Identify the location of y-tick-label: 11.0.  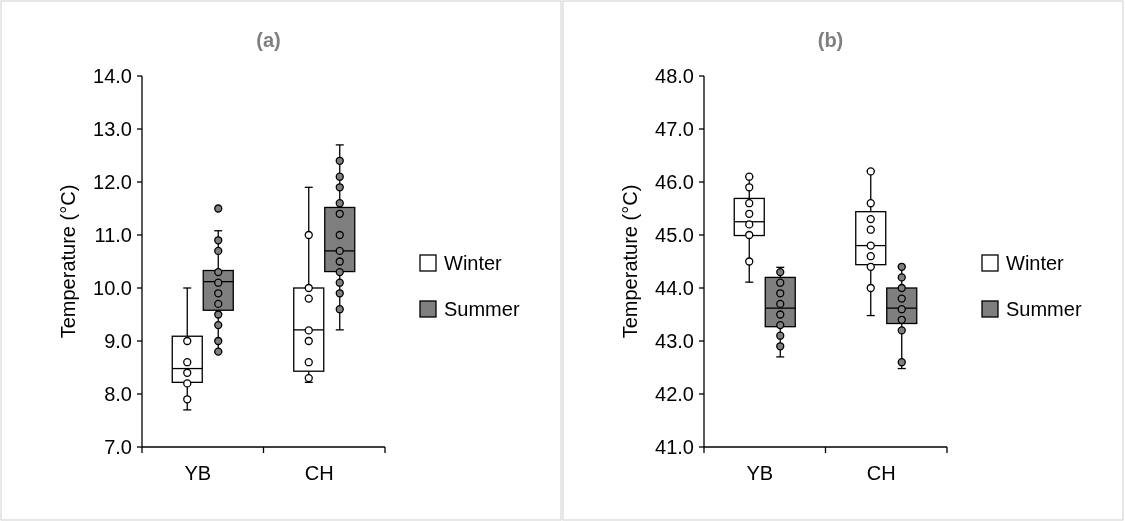
(113, 235).